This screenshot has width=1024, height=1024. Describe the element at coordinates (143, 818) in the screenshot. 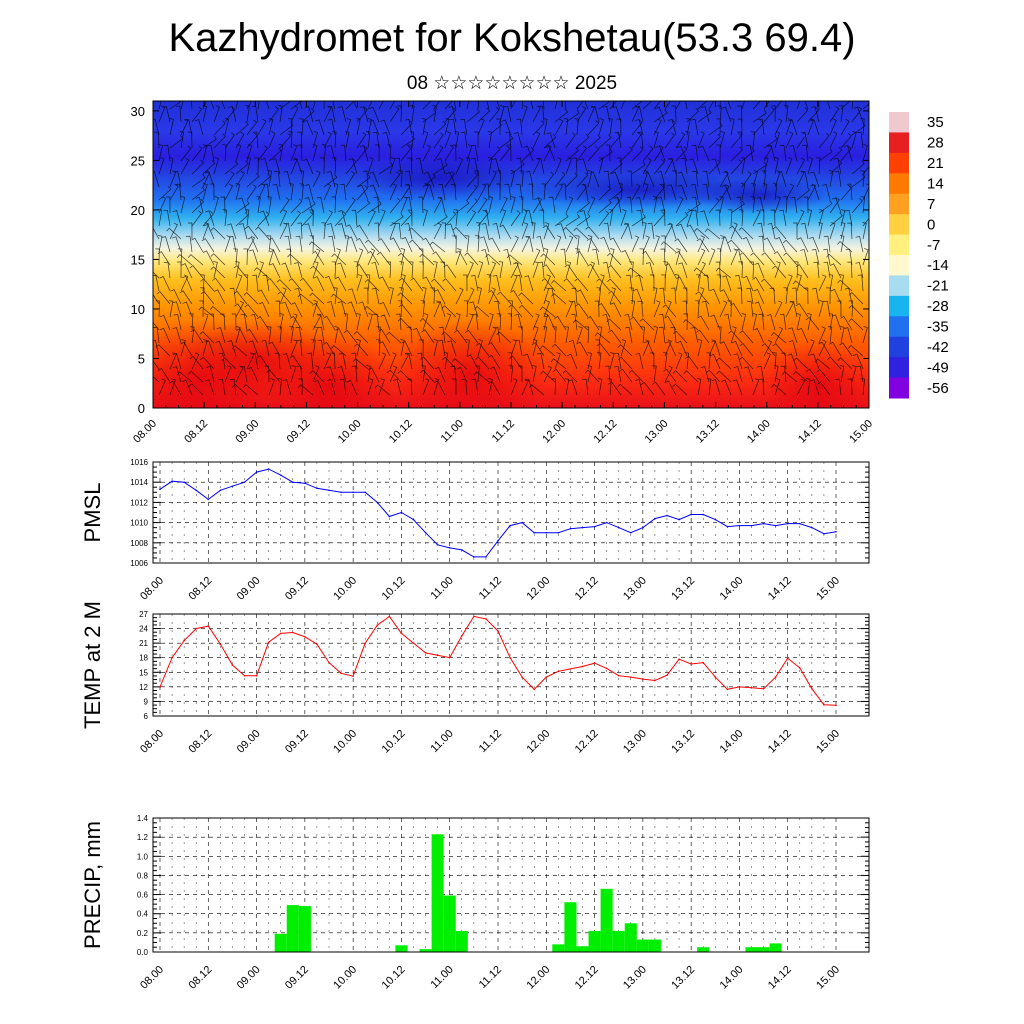

I see `precip-y-tick-label: 1.4` at that location.